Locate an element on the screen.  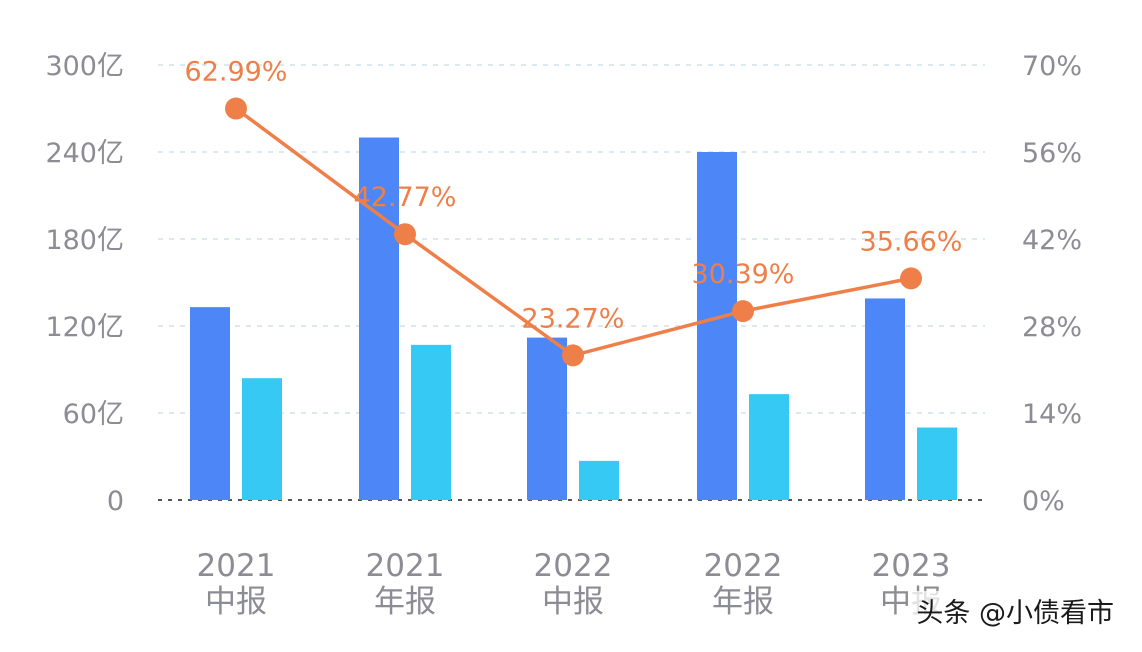
right-axis-tick-label: 0% is located at coordinates (1043, 501).